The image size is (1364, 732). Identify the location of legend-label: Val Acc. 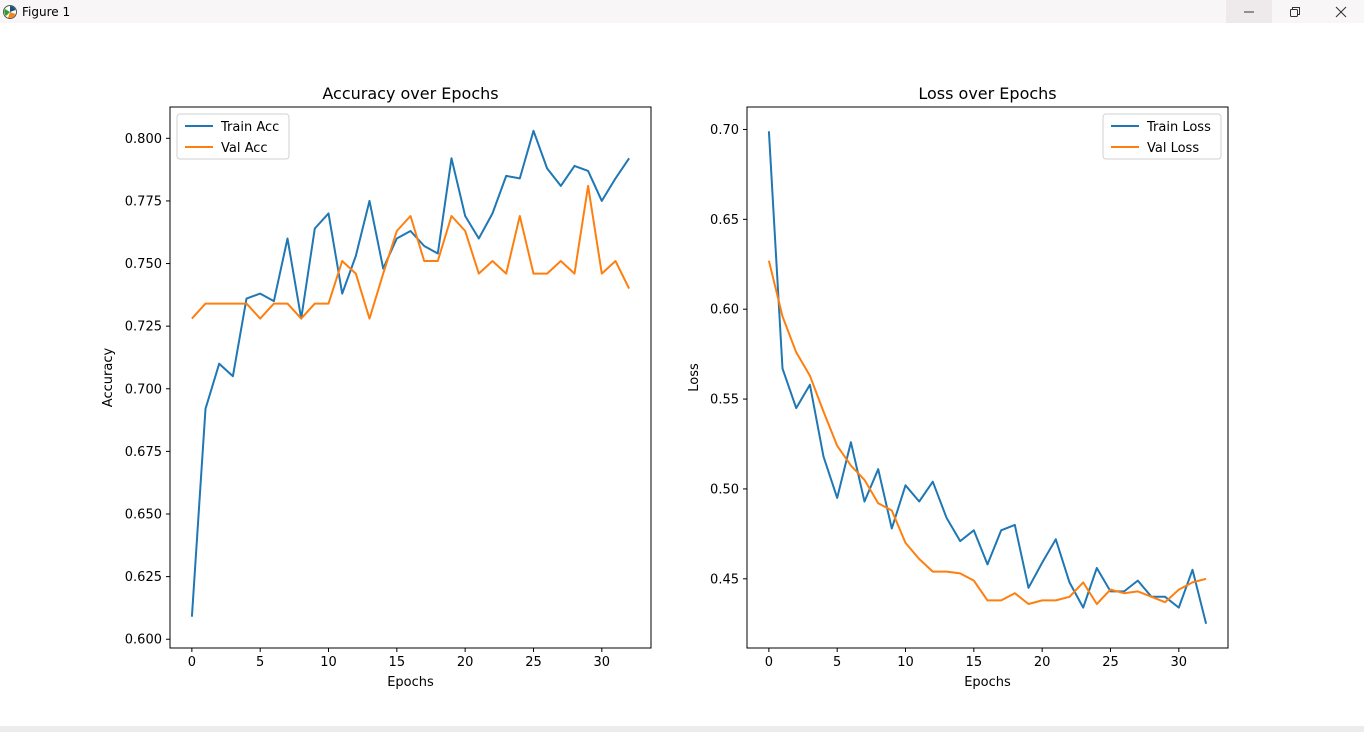
(244, 148).